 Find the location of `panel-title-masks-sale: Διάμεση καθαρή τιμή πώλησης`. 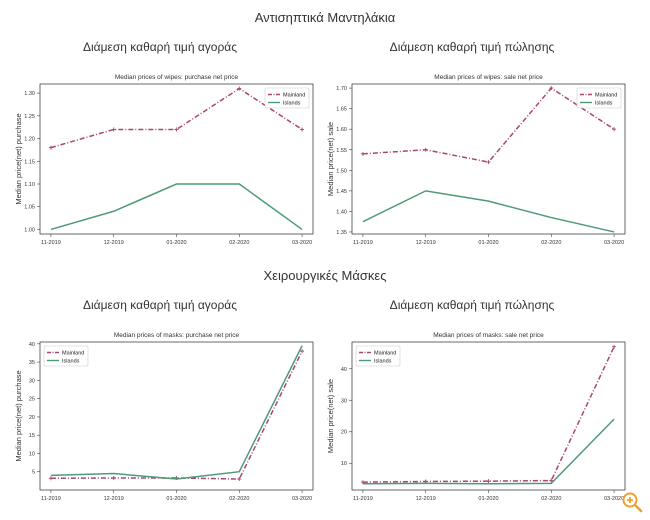

panel-title-masks-sale: Διάμεση καθαρή τιμή πώλησης is located at coordinates (472, 305).